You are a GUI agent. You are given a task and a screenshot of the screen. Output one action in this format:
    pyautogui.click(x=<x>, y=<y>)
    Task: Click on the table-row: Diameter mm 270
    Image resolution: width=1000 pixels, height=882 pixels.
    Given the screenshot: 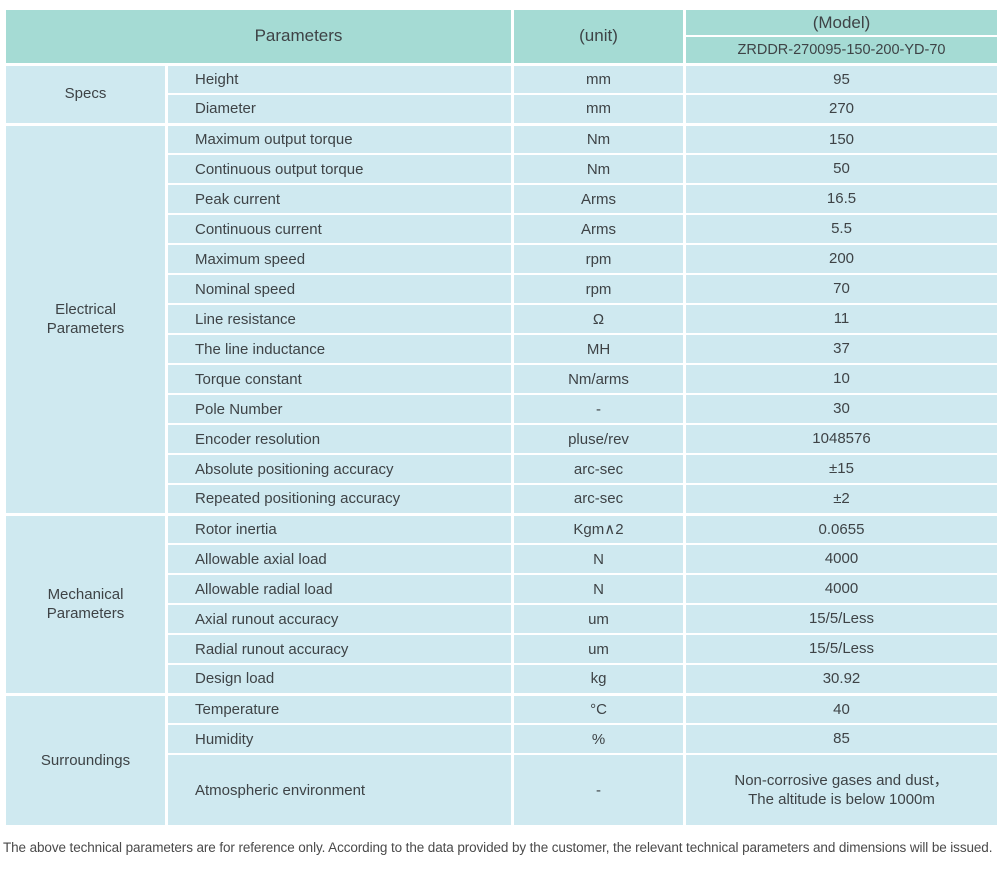 What is the action you would take?
    pyautogui.click(x=502, y=109)
    